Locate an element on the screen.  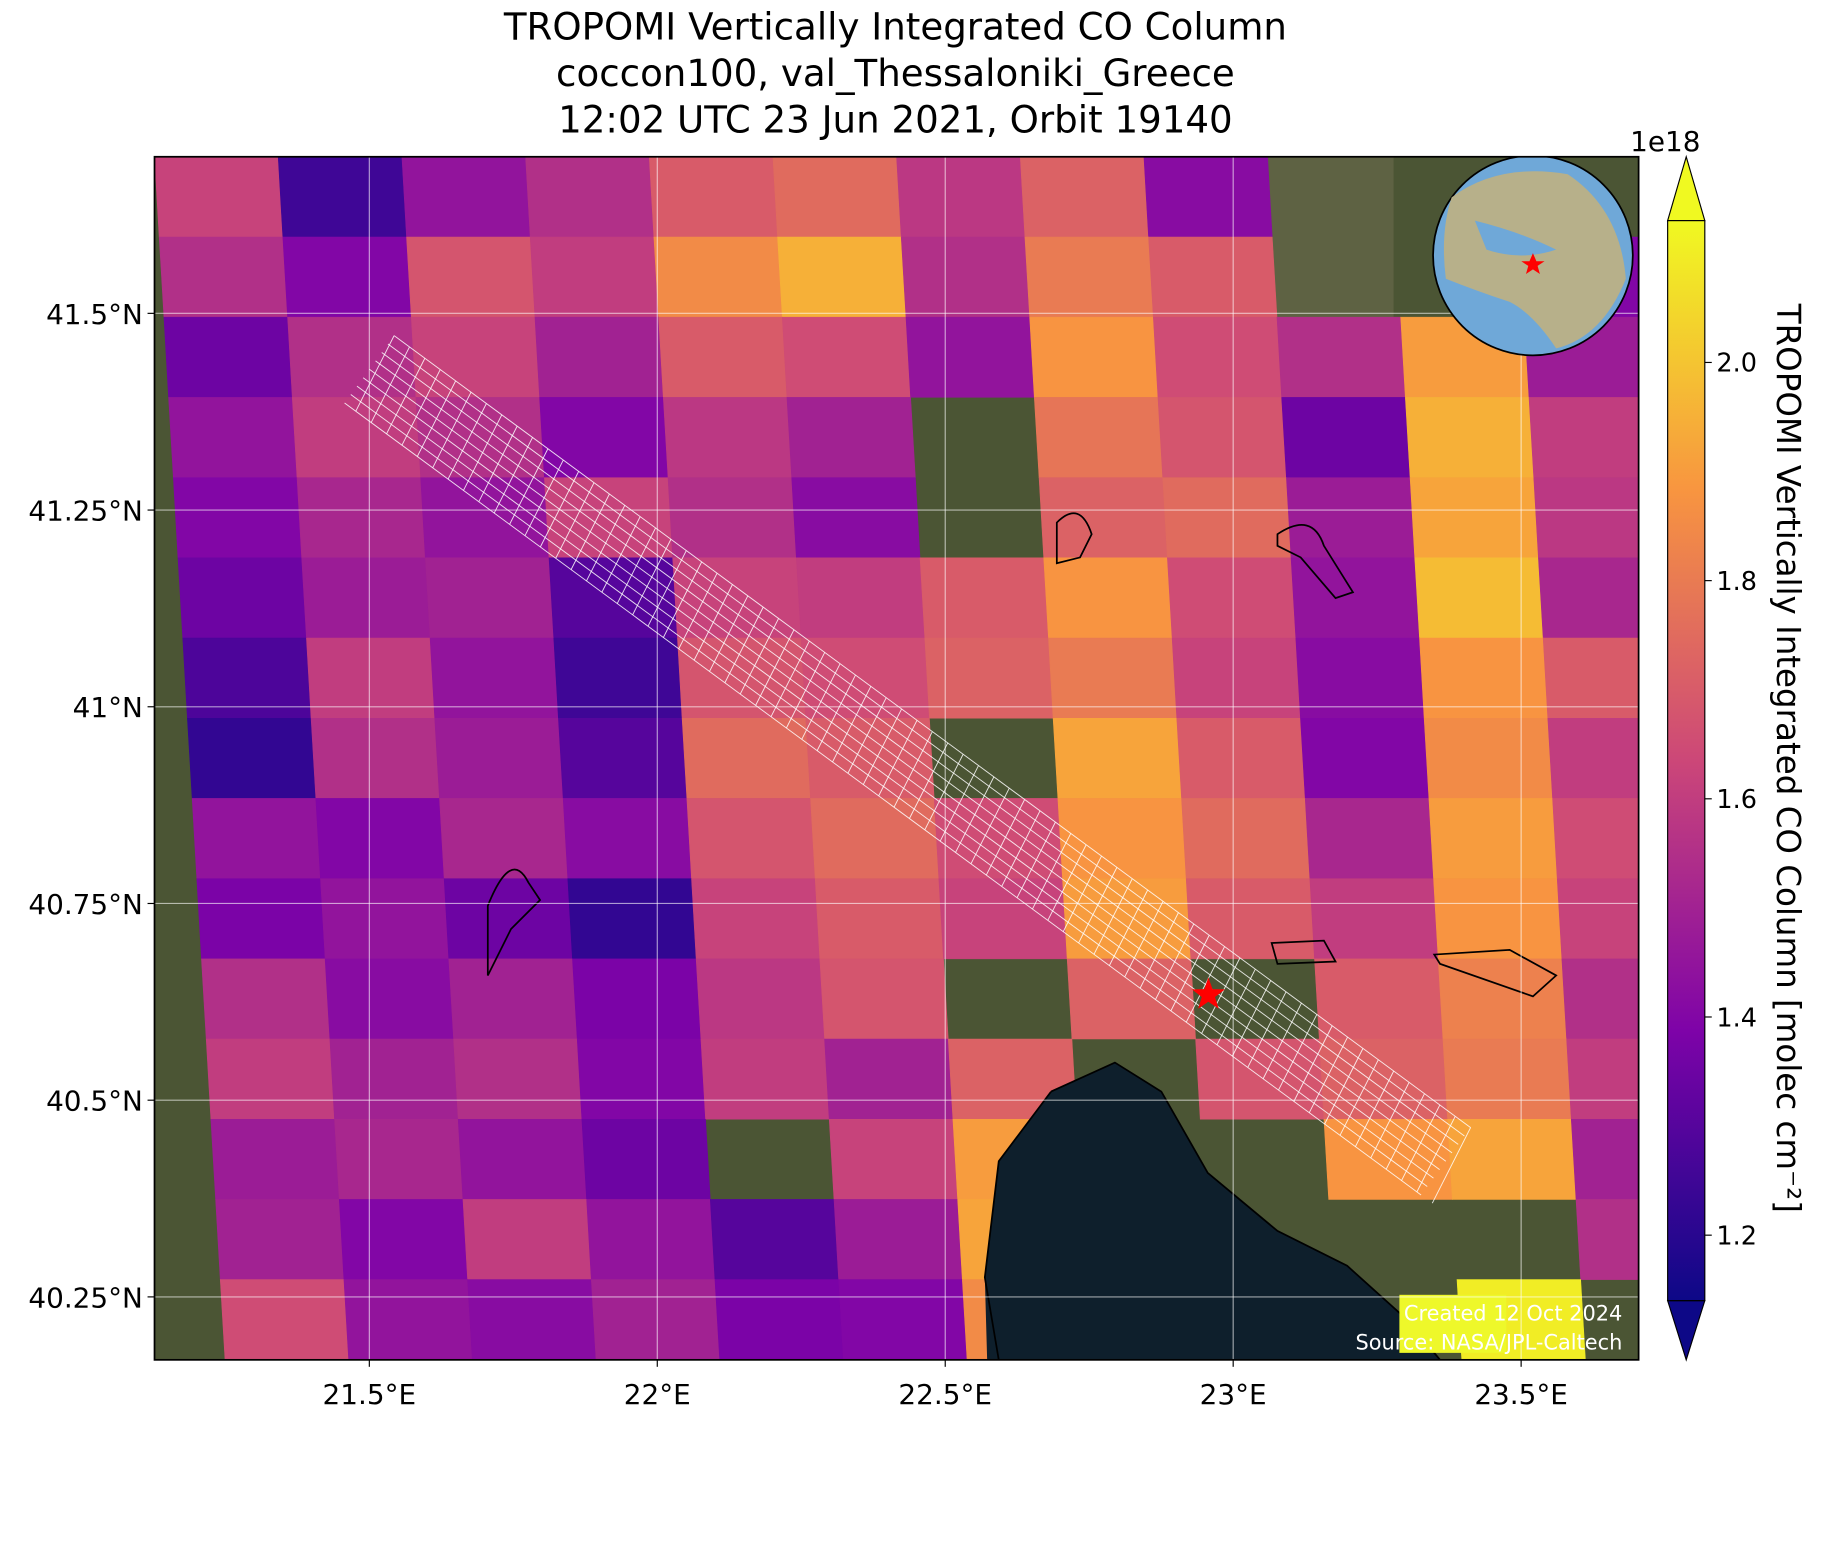
y-tick-label: 41.25°N is located at coordinates (85, 511).